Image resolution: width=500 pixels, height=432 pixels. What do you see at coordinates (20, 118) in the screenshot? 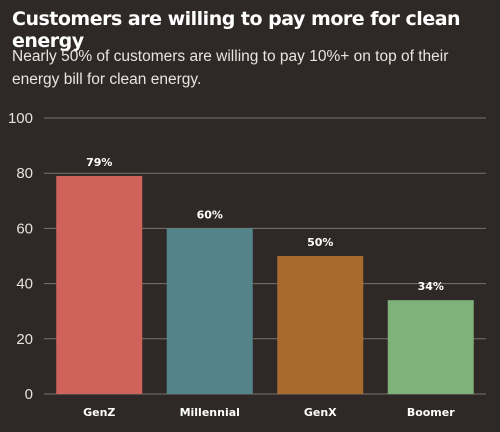
I see `y-tick-label: 100` at bounding box center [20, 118].